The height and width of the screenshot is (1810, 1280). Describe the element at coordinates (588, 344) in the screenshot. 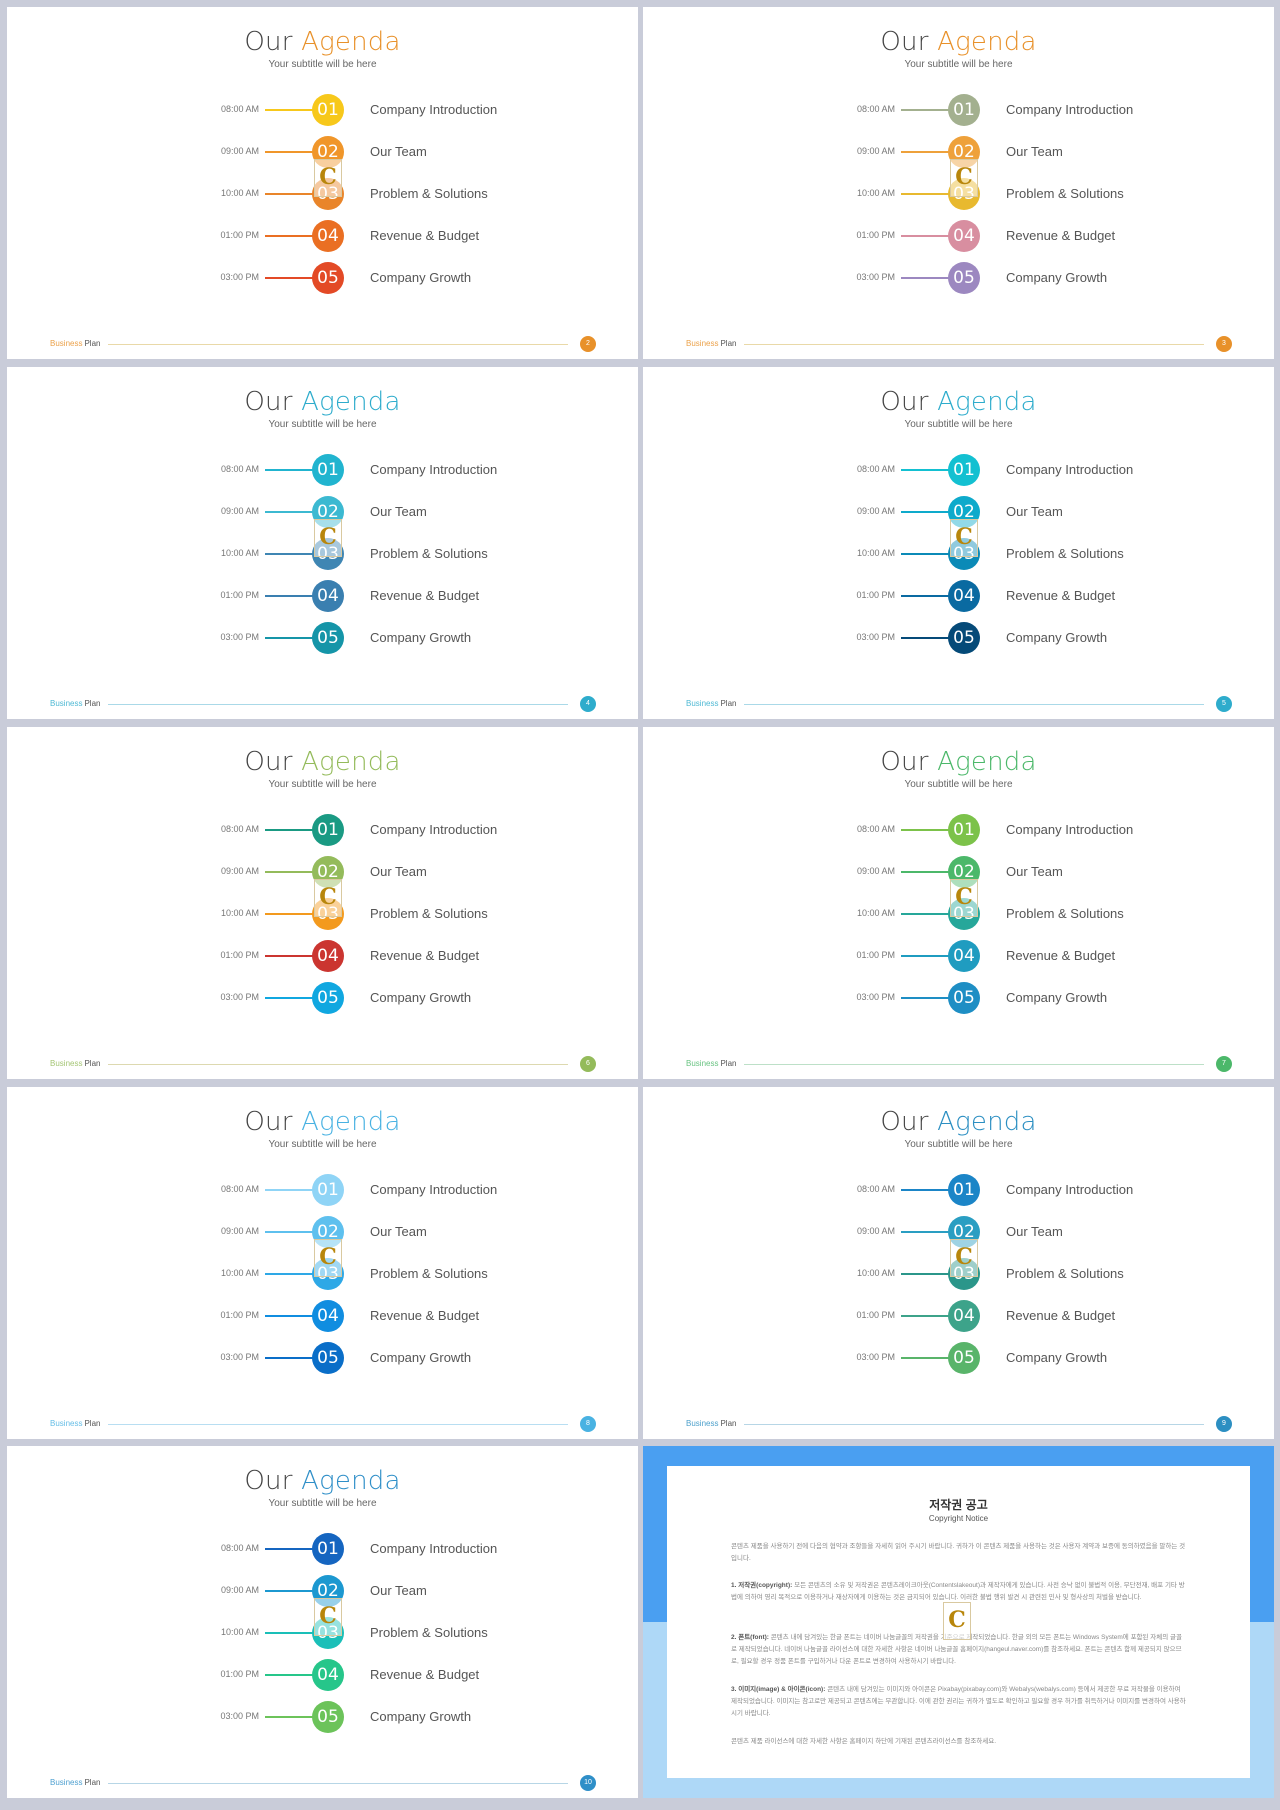

I see `page-number-badge: 2` at that location.